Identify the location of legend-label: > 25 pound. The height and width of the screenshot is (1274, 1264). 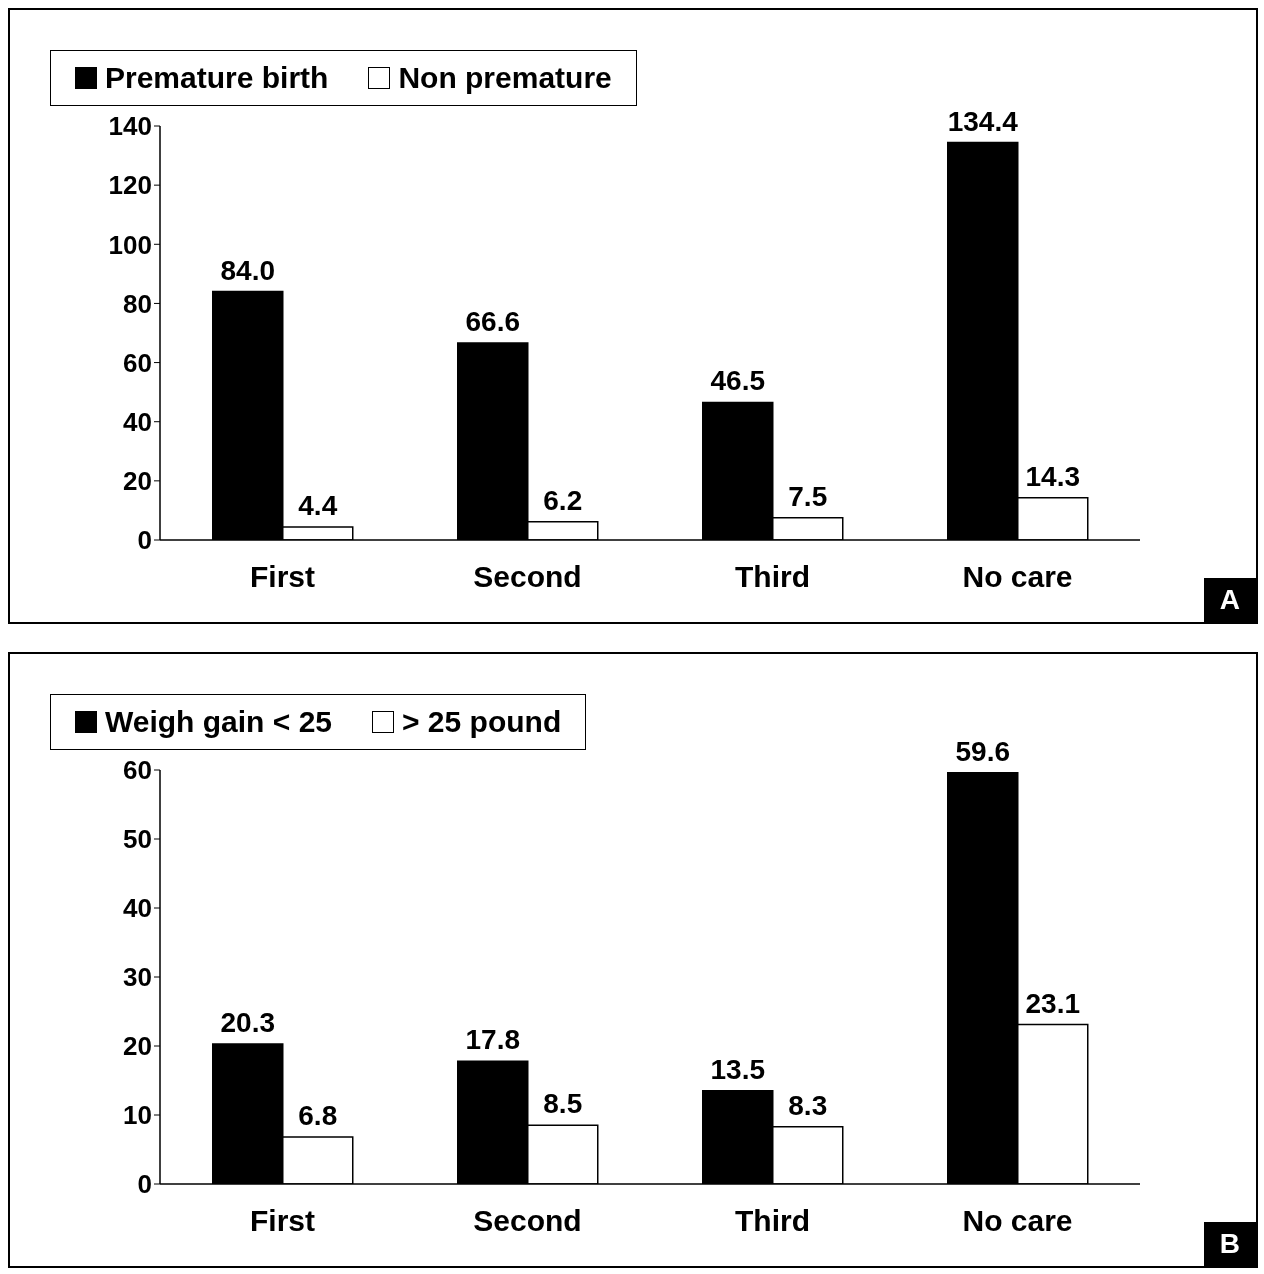
(481, 722).